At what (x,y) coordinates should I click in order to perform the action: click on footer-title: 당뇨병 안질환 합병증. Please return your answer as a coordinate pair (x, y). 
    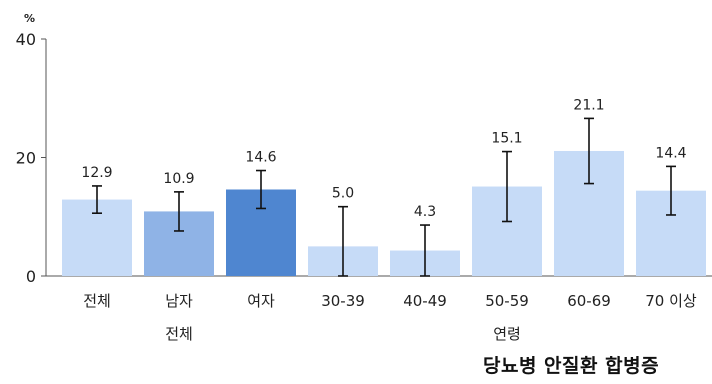
    Looking at the image, I should click on (571, 366).